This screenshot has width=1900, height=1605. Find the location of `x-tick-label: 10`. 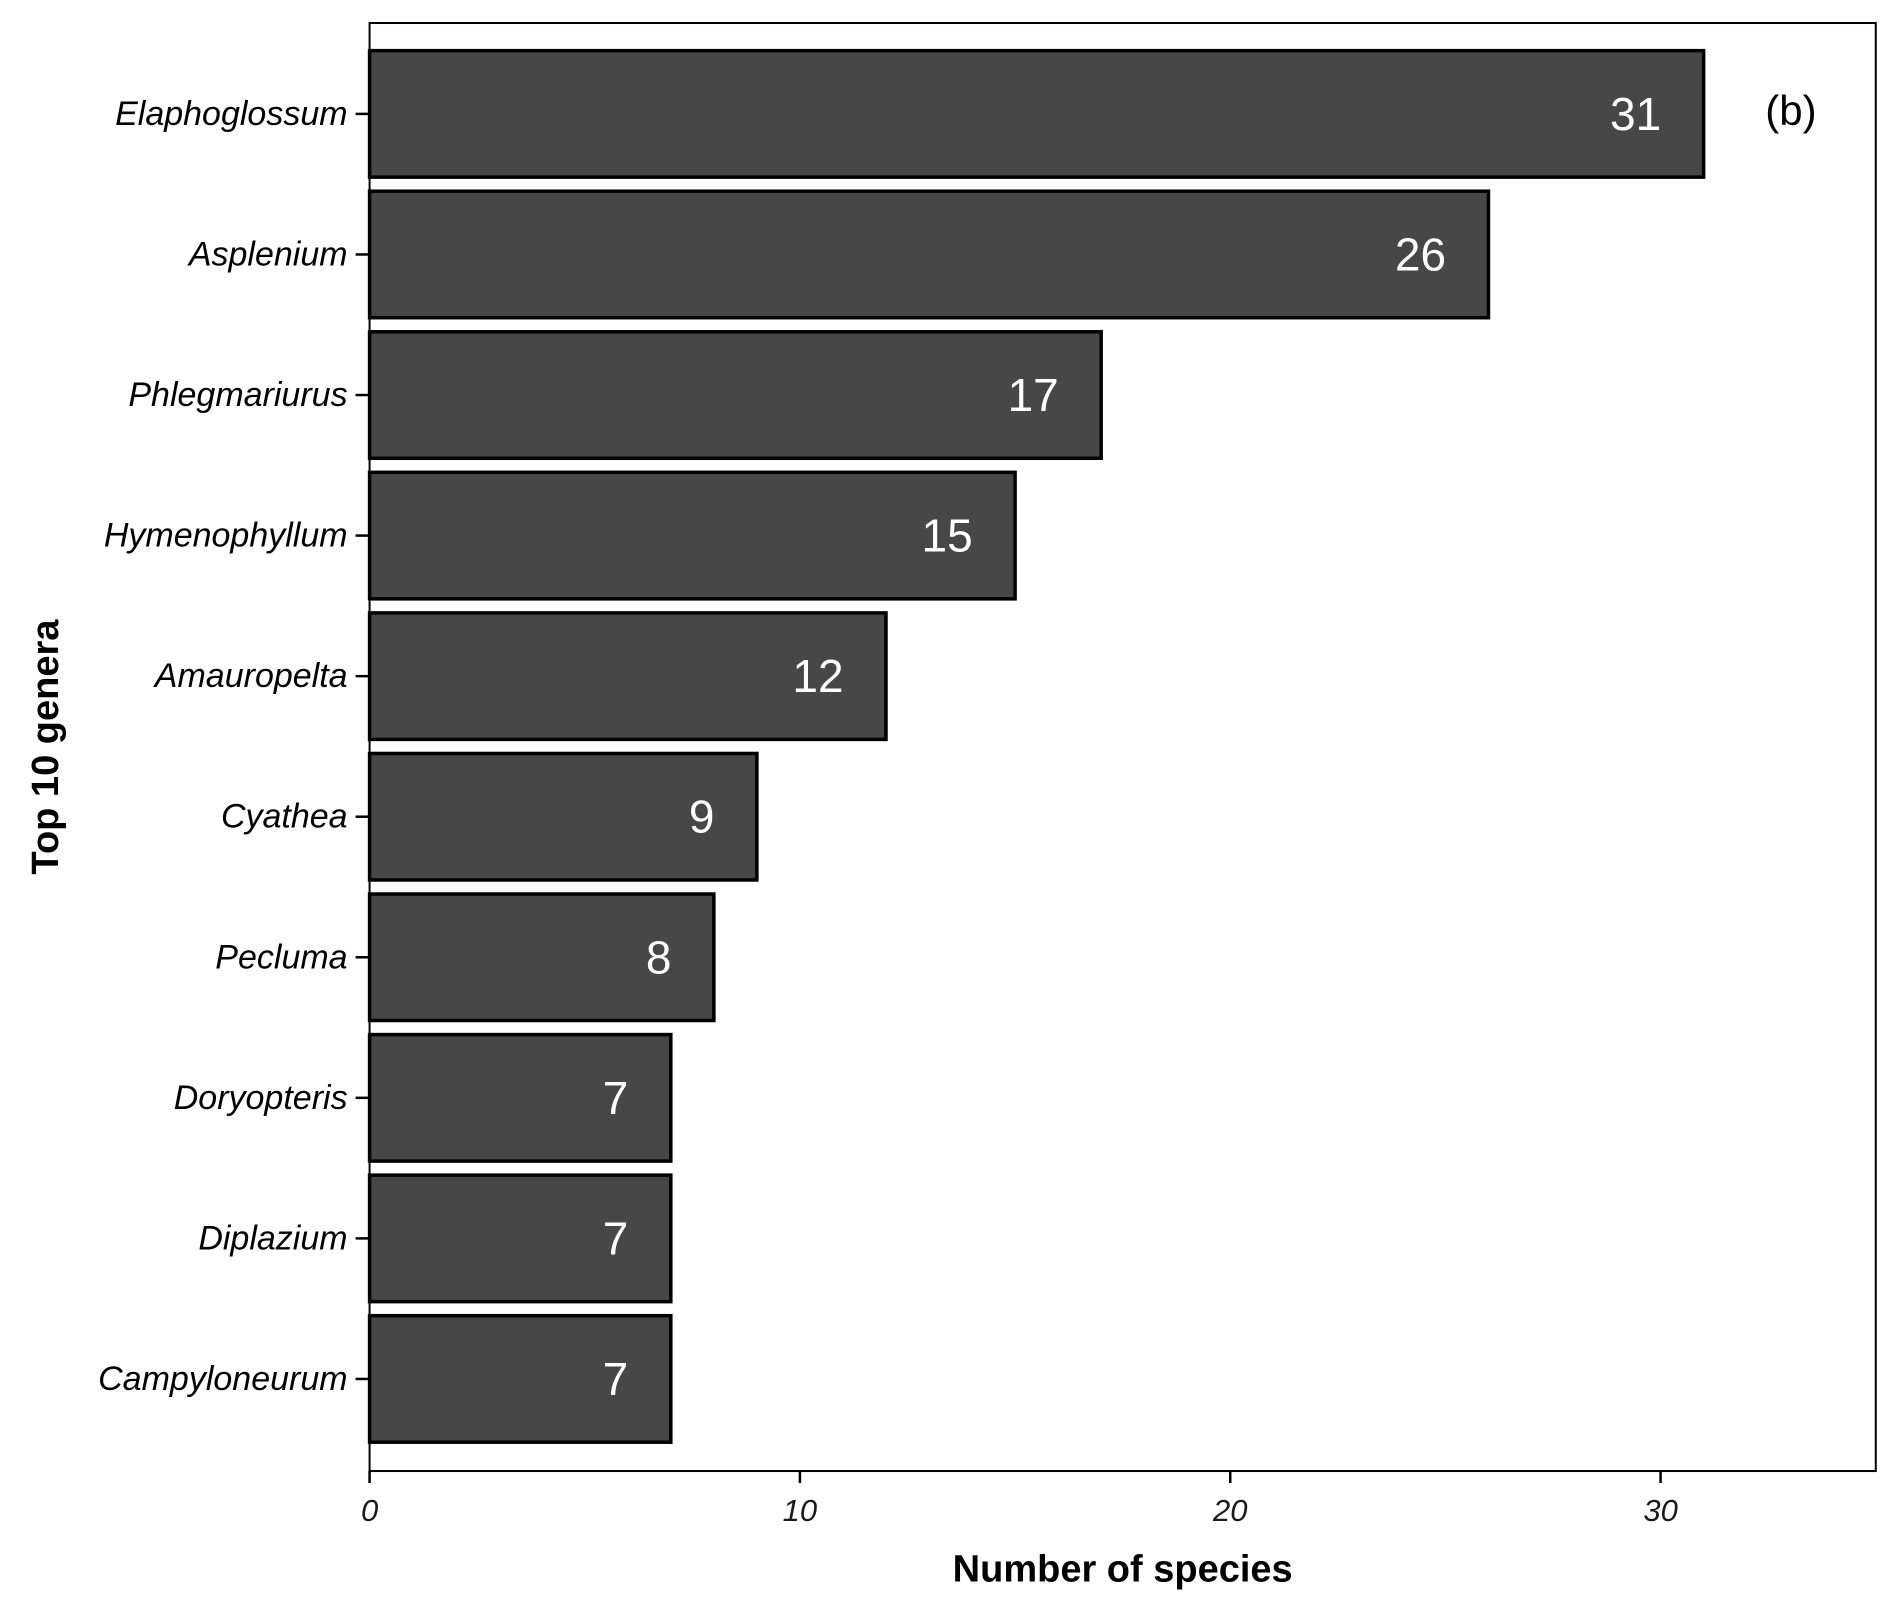

x-tick-label: 10 is located at coordinates (800, 1510).